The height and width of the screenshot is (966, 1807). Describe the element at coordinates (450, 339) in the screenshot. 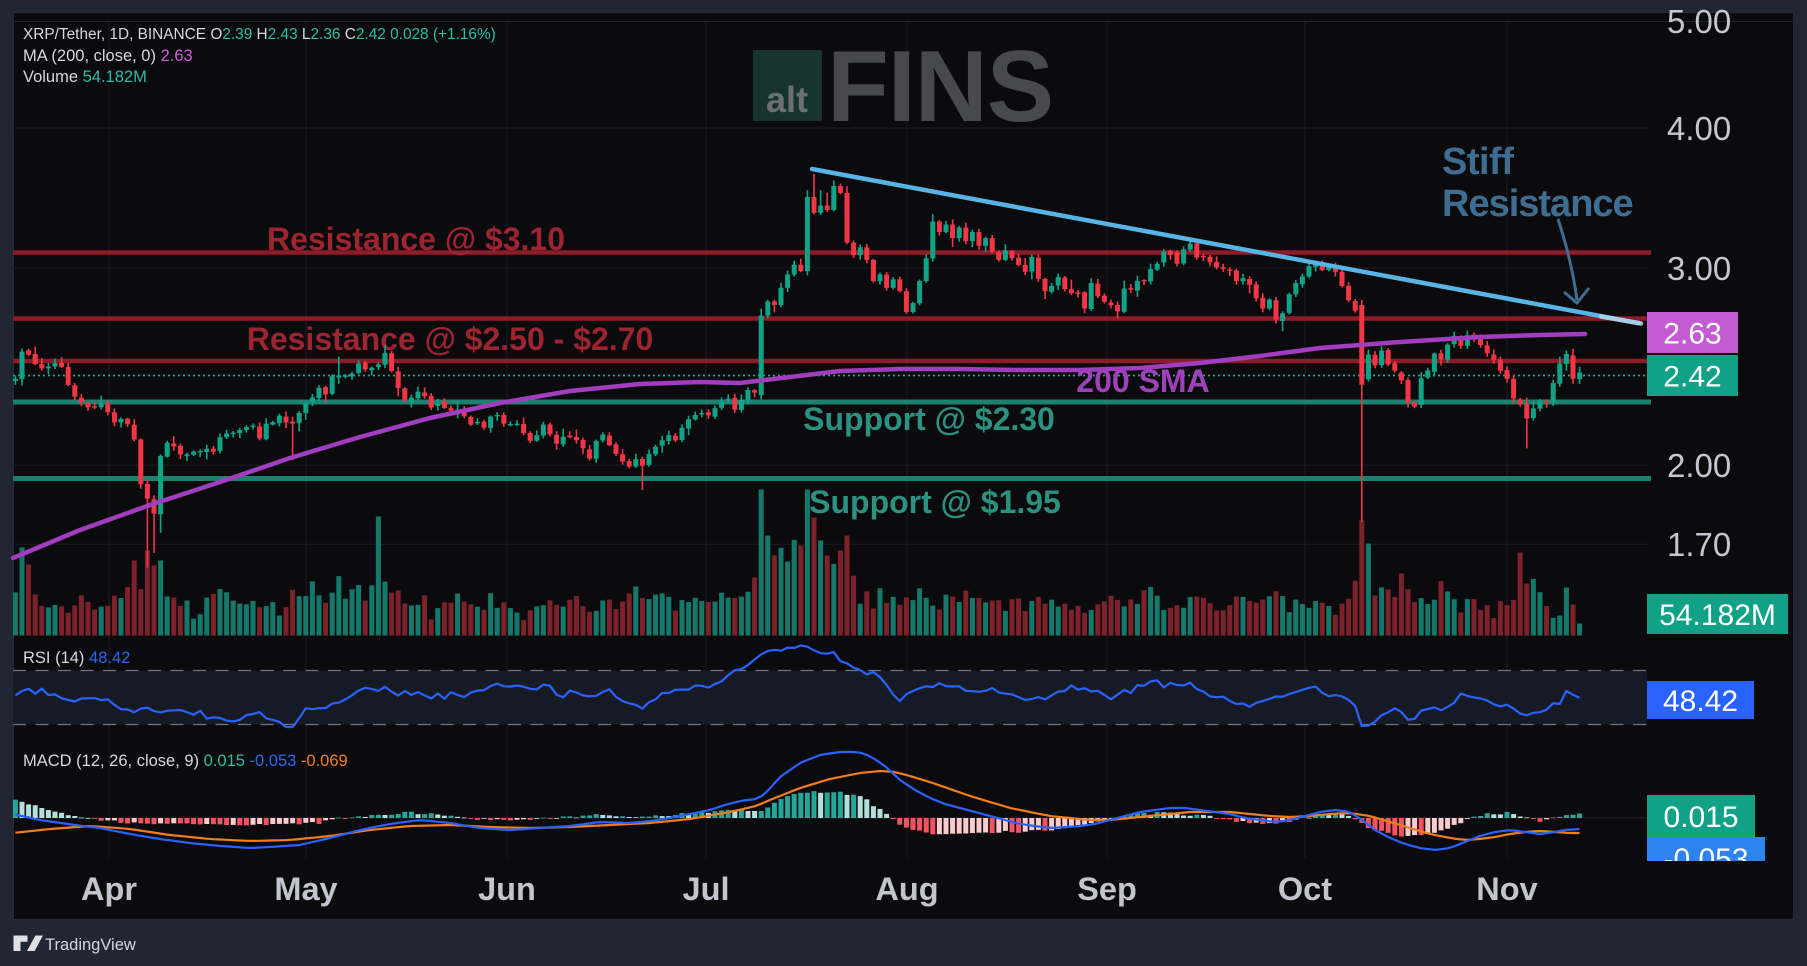

I see `svg-text: Resistance @ $2.50 - $2.70` at that location.